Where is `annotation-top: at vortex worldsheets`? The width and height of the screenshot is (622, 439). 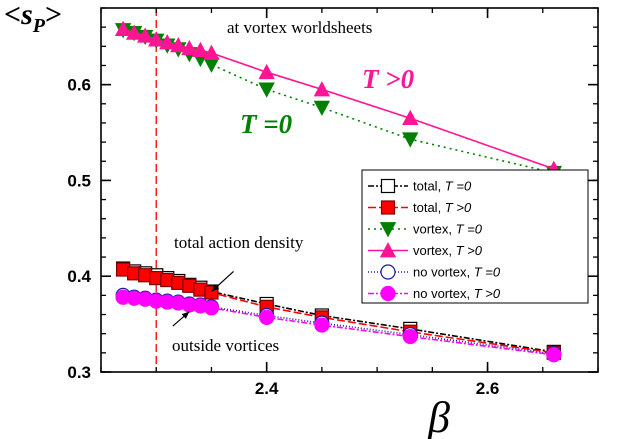 annotation-top: at vortex worldsheets is located at coordinates (299, 27).